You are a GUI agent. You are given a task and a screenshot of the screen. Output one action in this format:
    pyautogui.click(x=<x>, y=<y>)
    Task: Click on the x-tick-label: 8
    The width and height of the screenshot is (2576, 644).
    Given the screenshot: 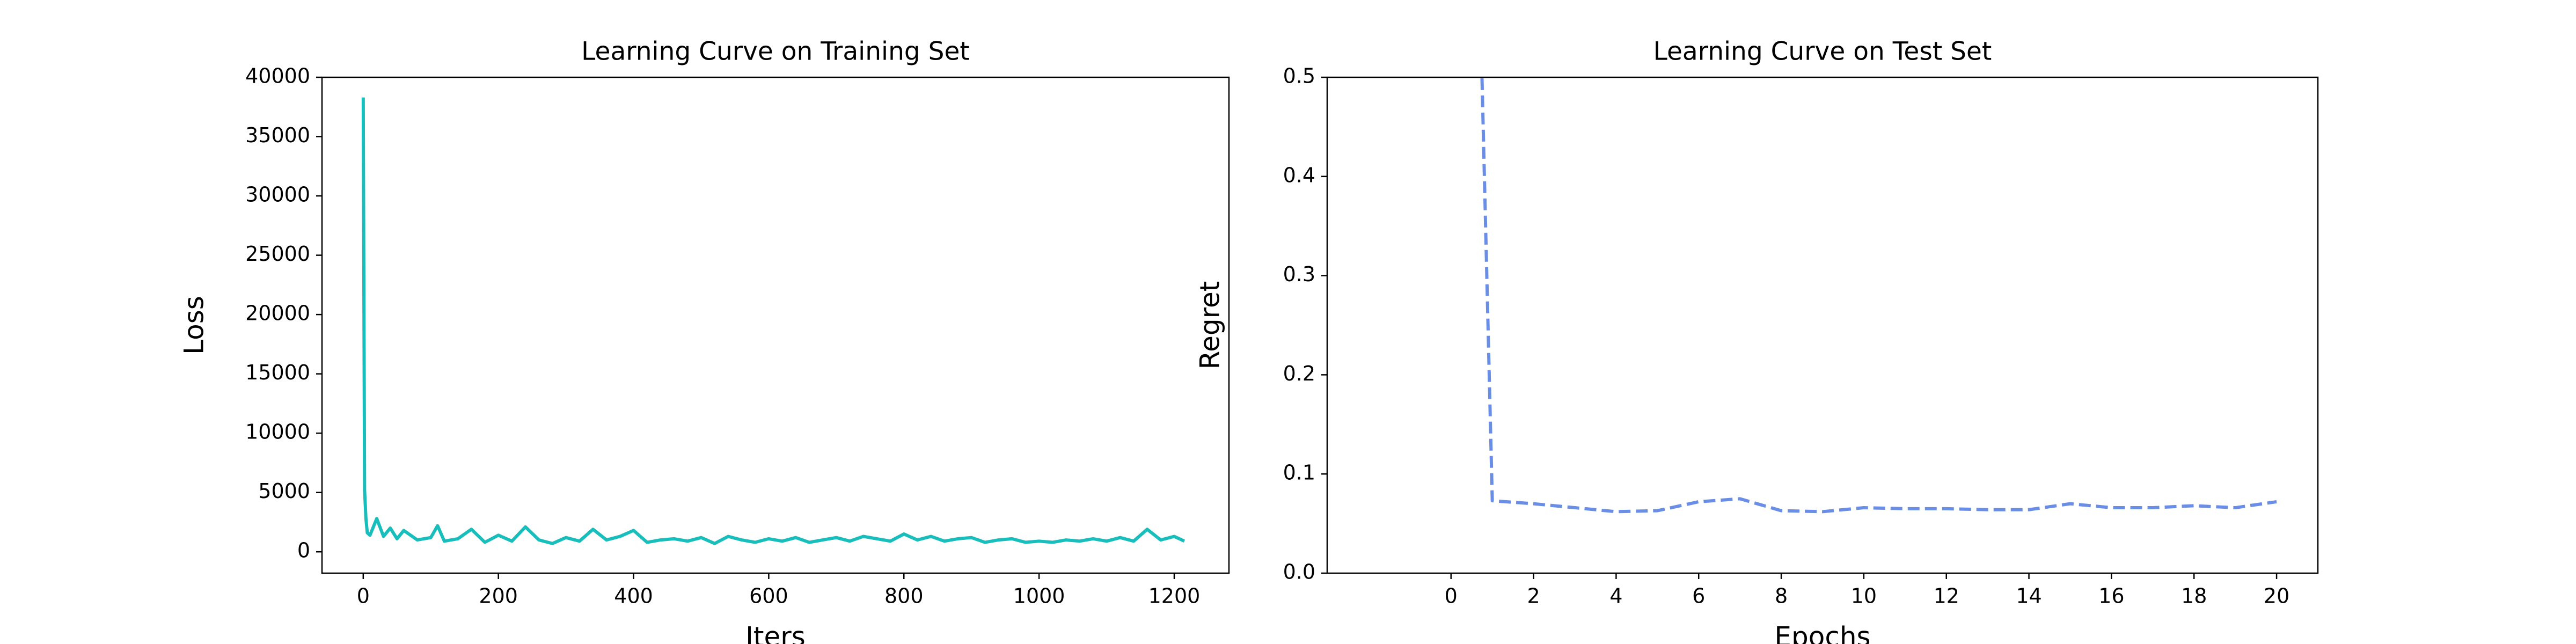 What is the action you would take?
    pyautogui.click(x=1781, y=596)
    